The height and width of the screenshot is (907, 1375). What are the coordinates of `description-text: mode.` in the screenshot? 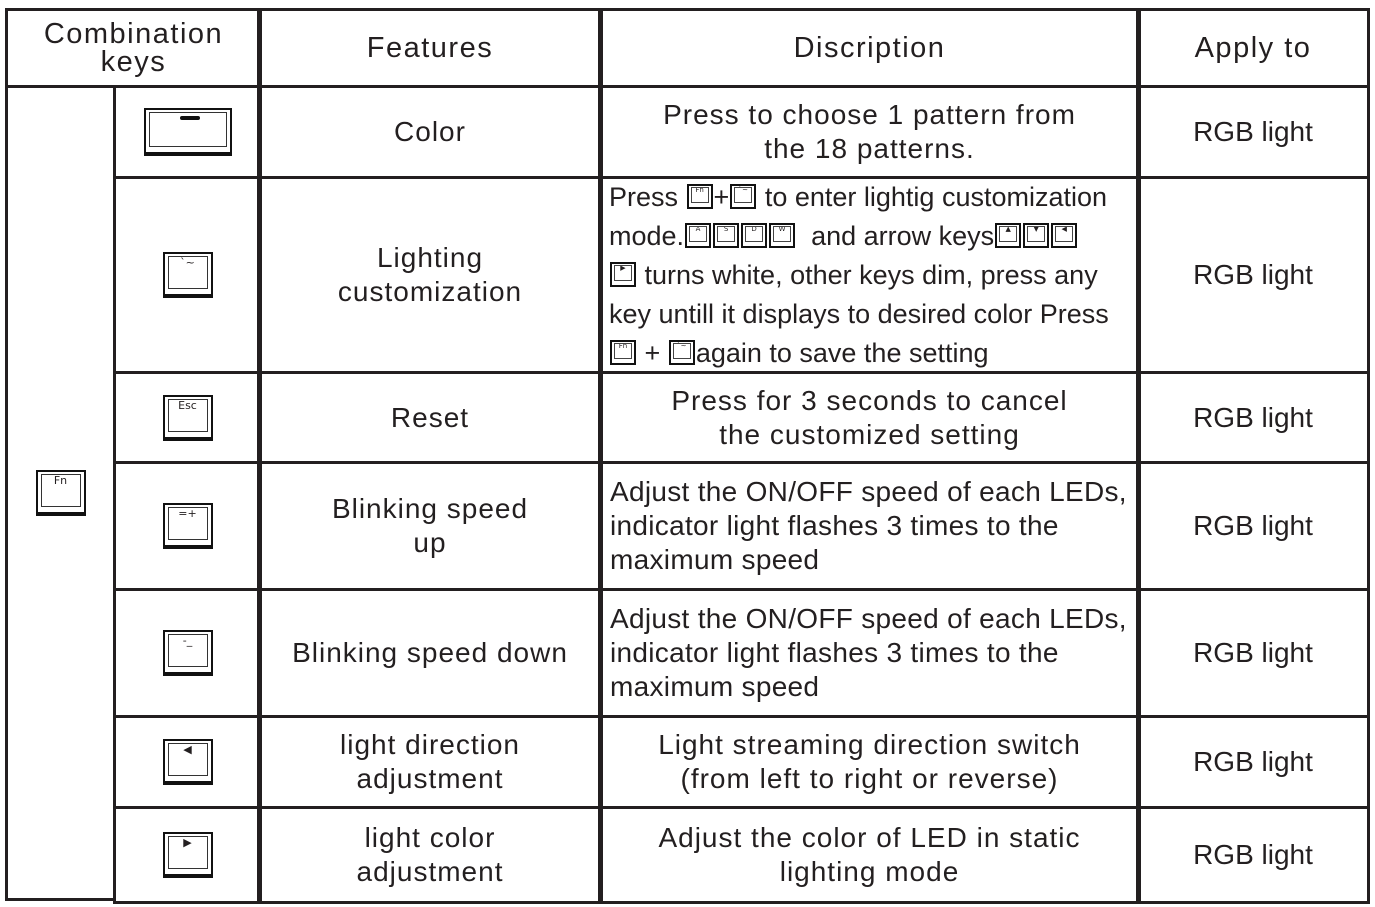 It's located at (647, 235).